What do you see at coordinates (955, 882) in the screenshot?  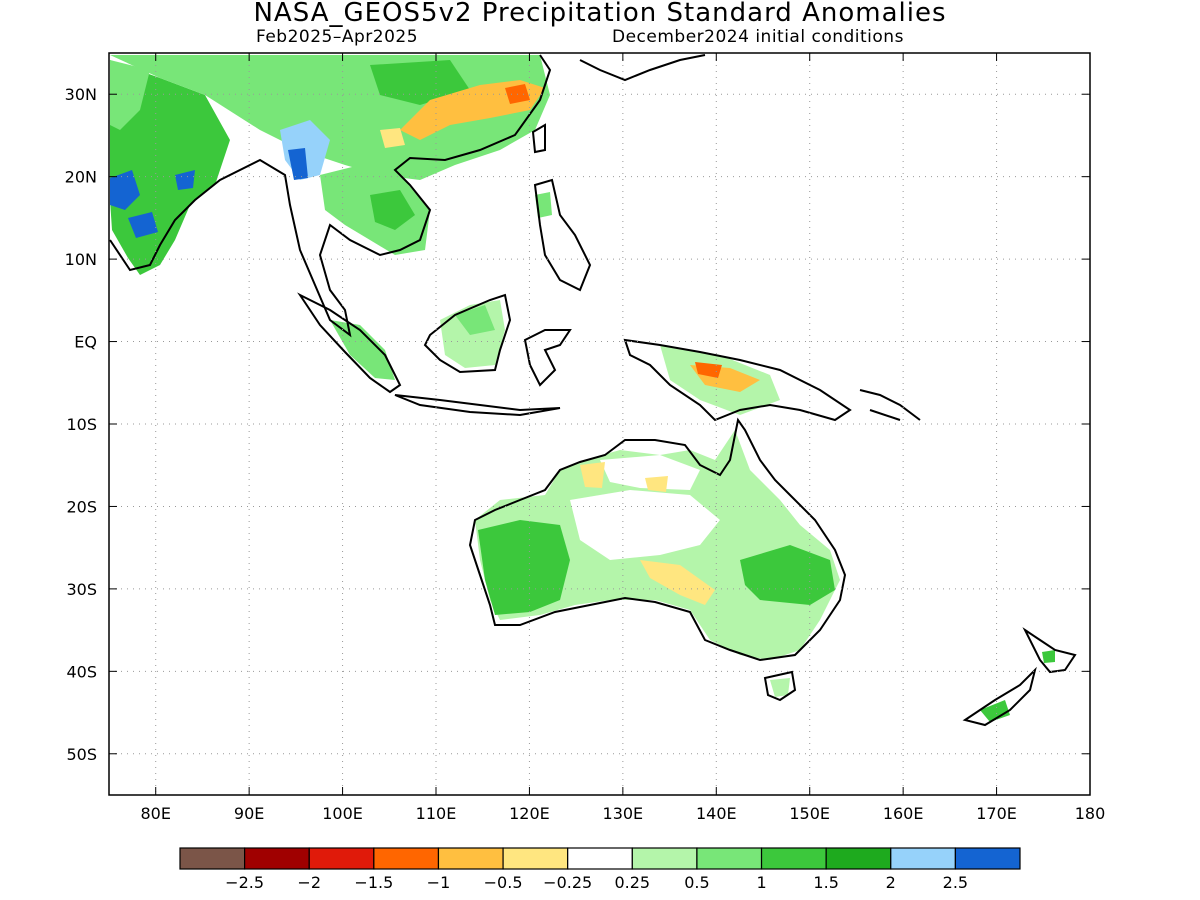 I see `colorbar-label: 2.5` at bounding box center [955, 882].